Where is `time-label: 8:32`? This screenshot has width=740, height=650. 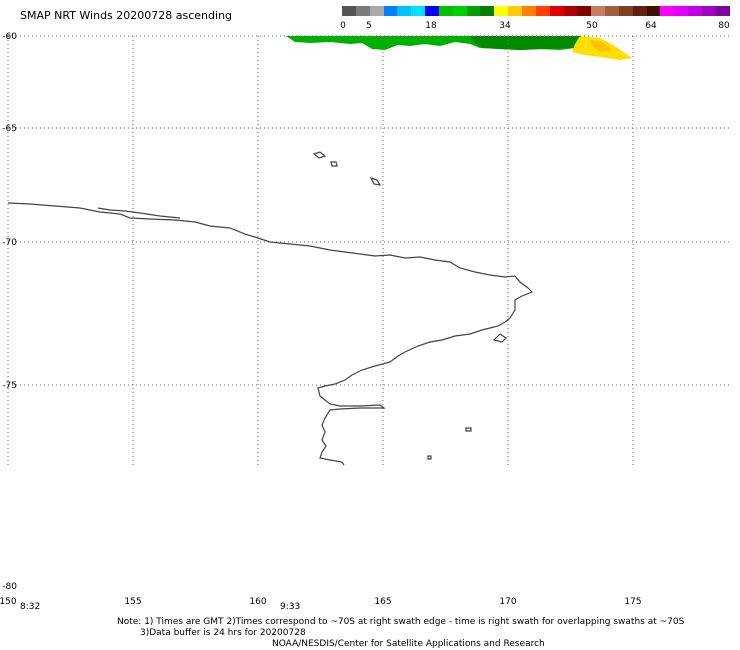 time-label: 8:32 is located at coordinates (30, 607).